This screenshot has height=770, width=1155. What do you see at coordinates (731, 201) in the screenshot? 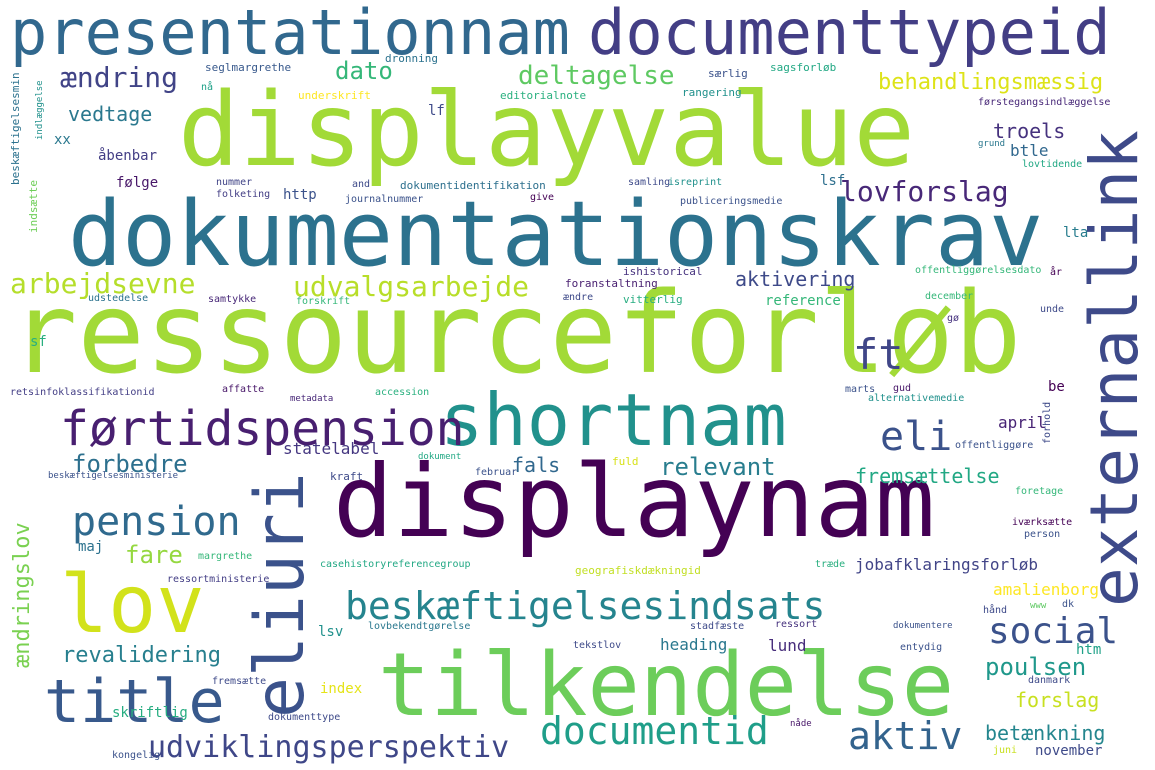
I see `word-87: publiceringsmedie` at bounding box center [731, 201].